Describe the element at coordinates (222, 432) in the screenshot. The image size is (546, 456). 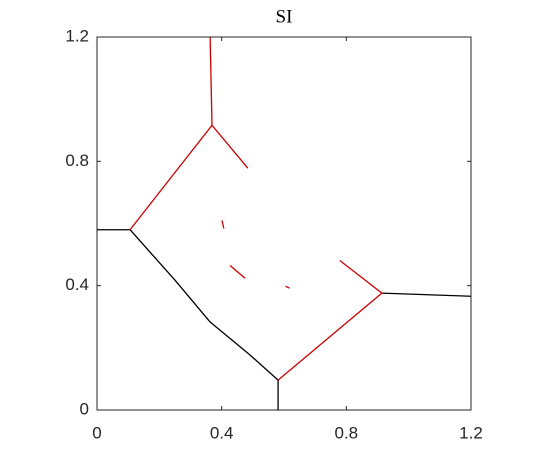
I see `x-tick-label: 0.4` at that location.